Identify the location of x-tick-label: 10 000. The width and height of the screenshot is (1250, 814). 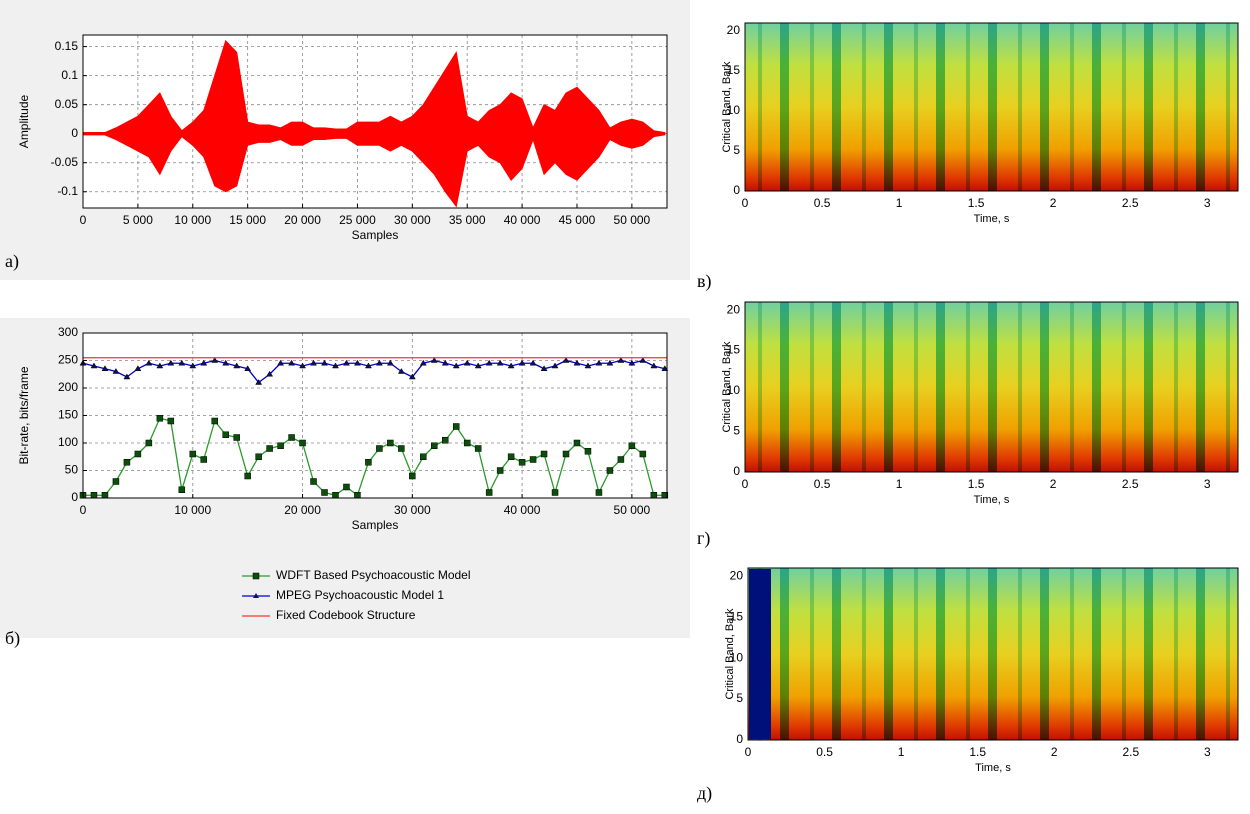
(192, 220).